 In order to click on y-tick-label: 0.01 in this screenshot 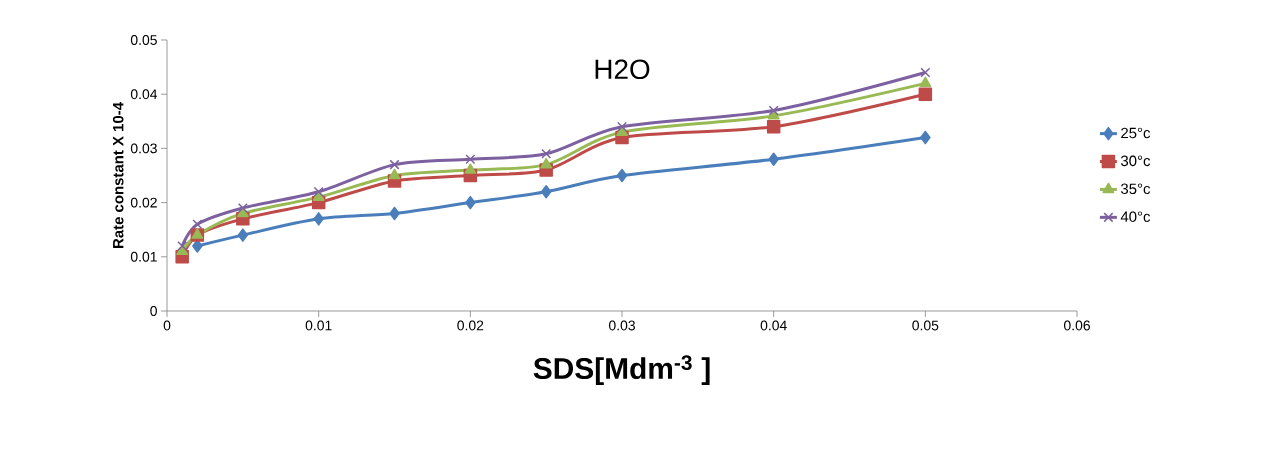, I will do `click(143, 256)`.